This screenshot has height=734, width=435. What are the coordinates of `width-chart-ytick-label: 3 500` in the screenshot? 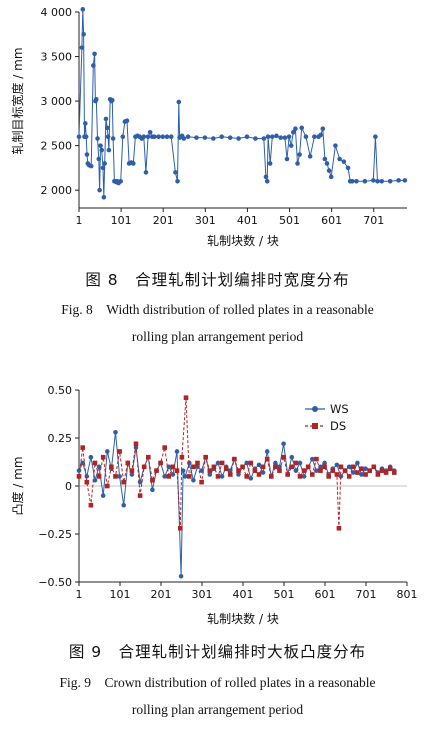 It's located at (57, 57).